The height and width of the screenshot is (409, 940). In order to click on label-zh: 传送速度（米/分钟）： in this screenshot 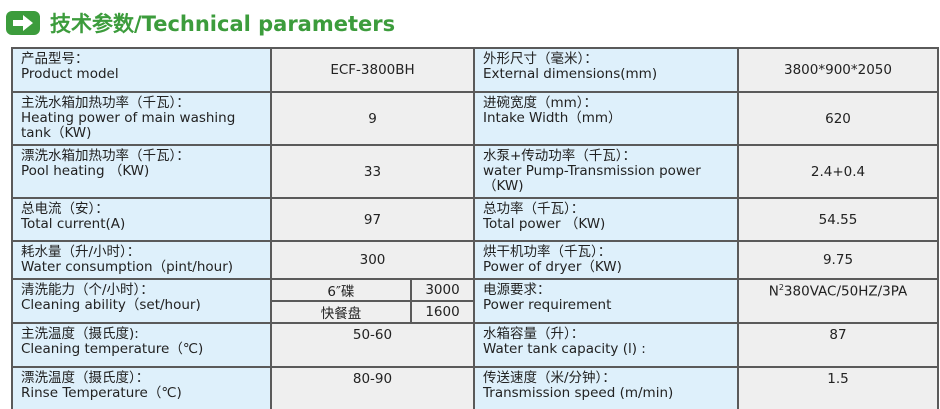, I will do `click(549, 378)`.